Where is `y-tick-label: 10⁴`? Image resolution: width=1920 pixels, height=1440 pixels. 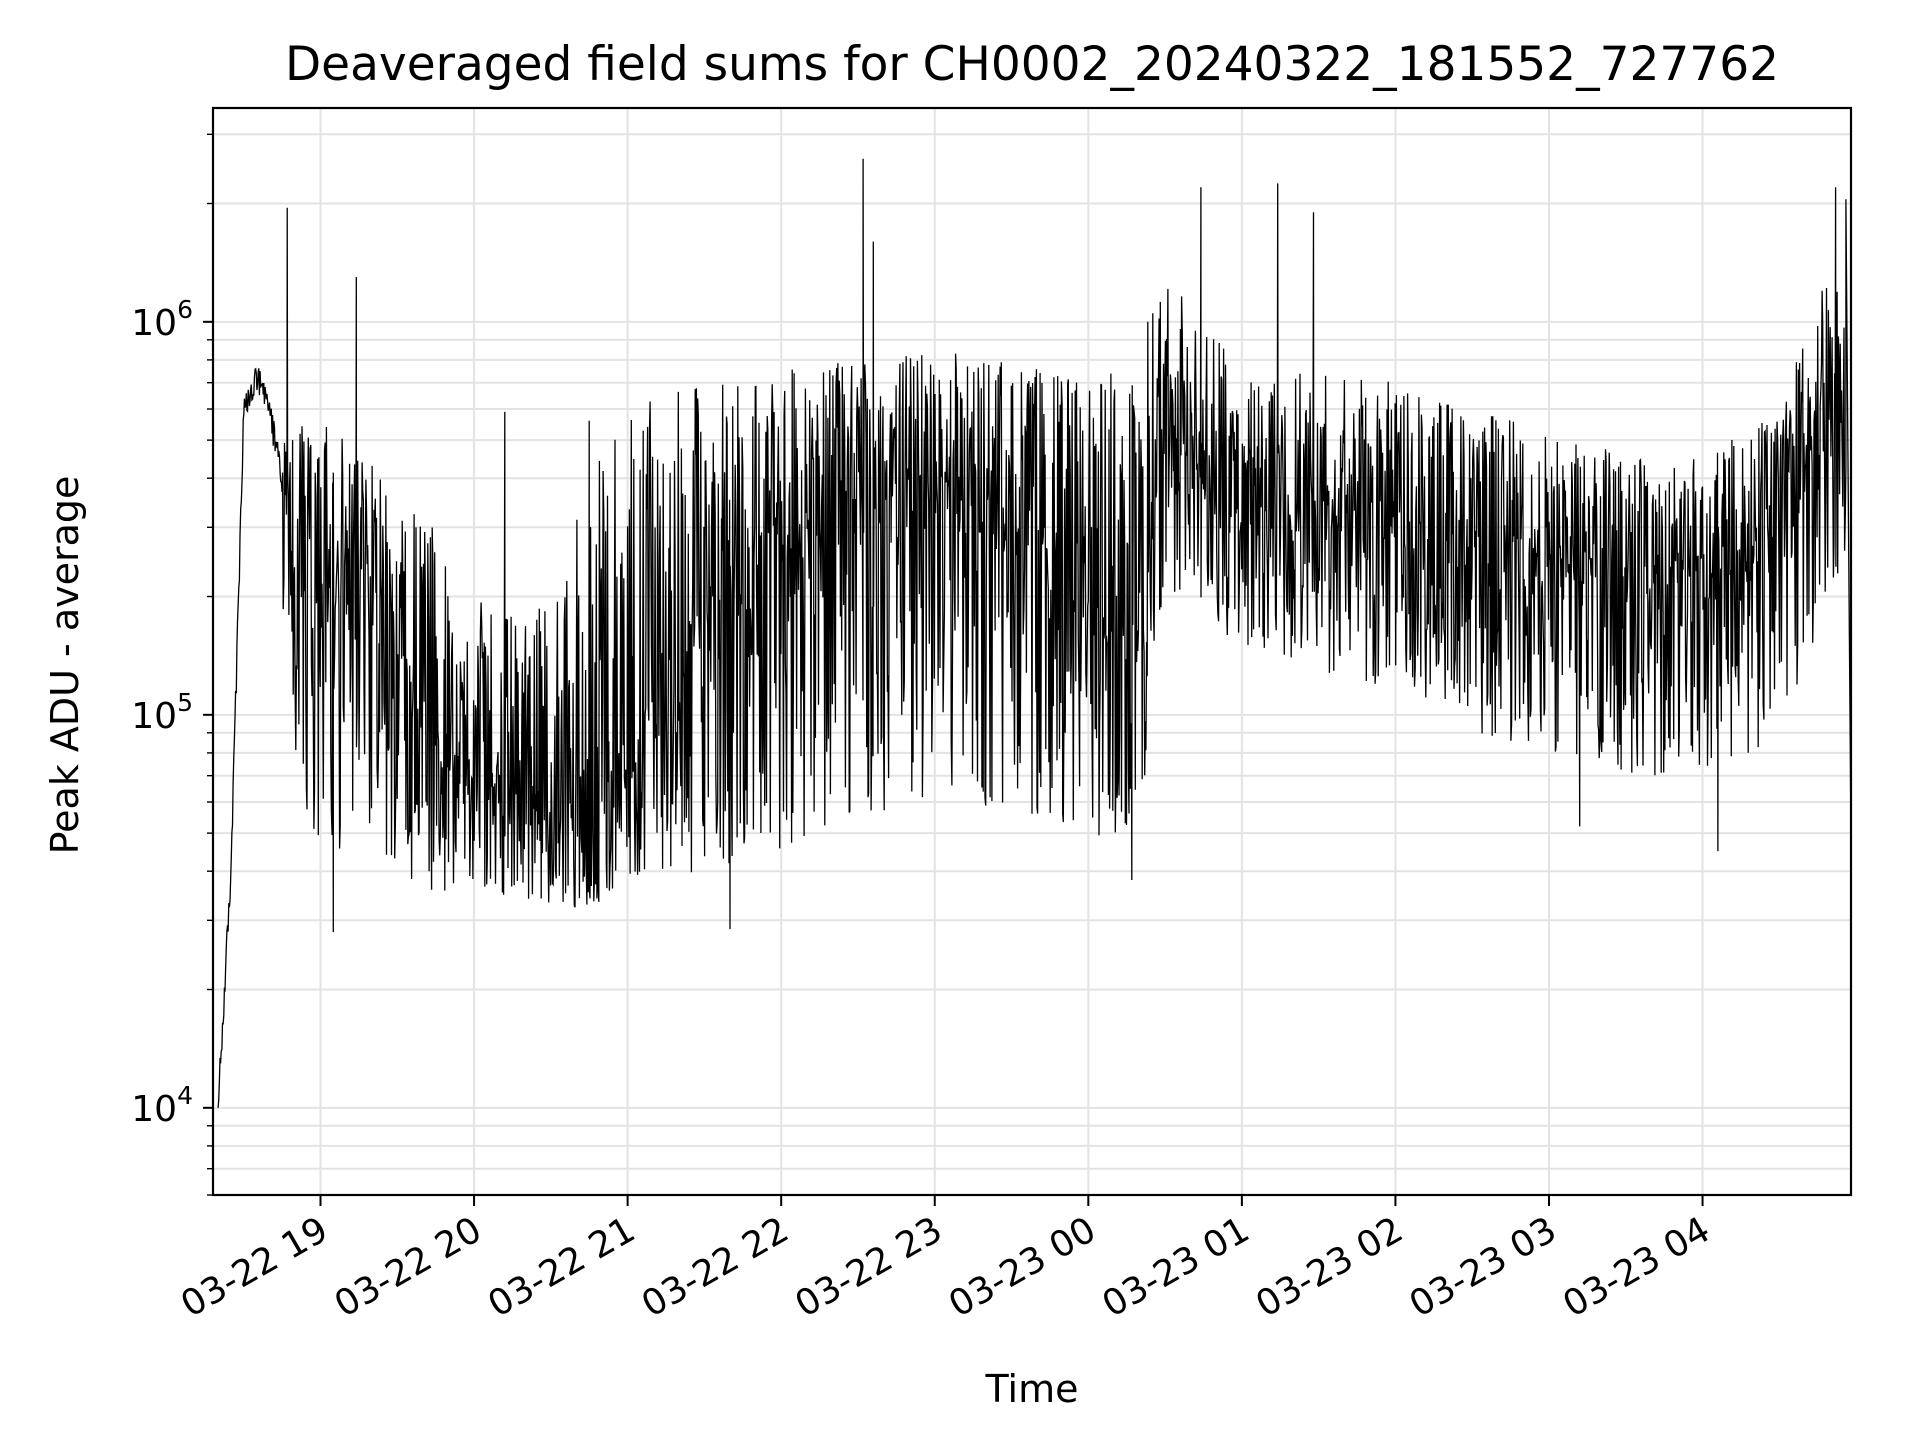
y-tick-label: 10⁴ is located at coordinates (162, 1105).